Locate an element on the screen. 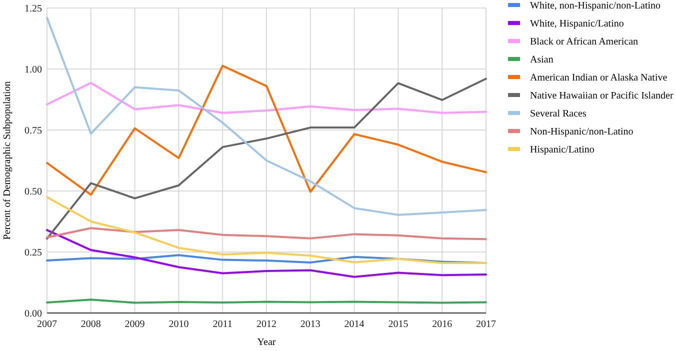 The image size is (676, 351). y-tick-label: 0.75 is located at coordinates (33, 131).